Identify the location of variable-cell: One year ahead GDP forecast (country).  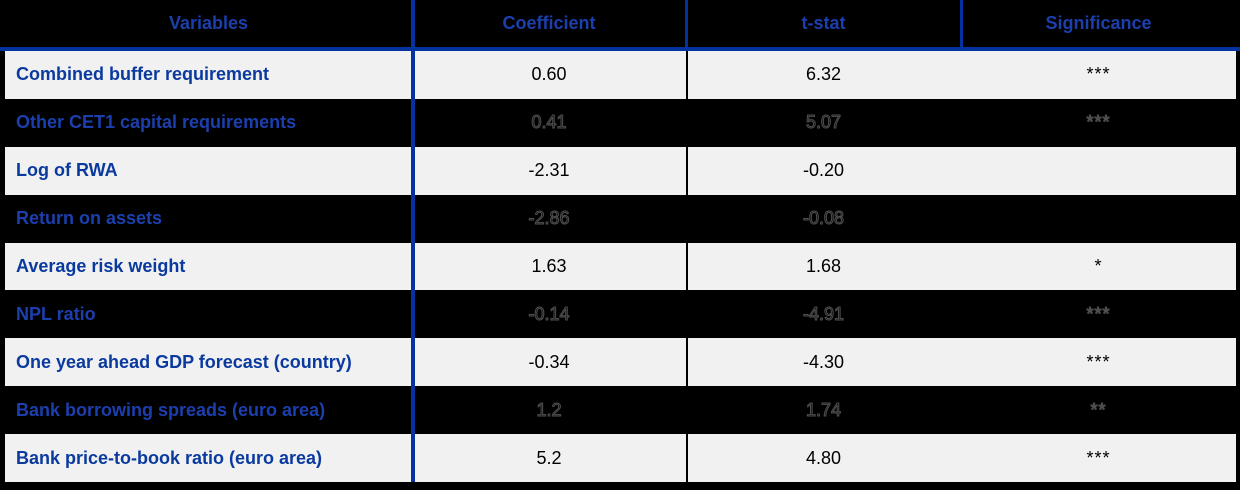
(184, 361).